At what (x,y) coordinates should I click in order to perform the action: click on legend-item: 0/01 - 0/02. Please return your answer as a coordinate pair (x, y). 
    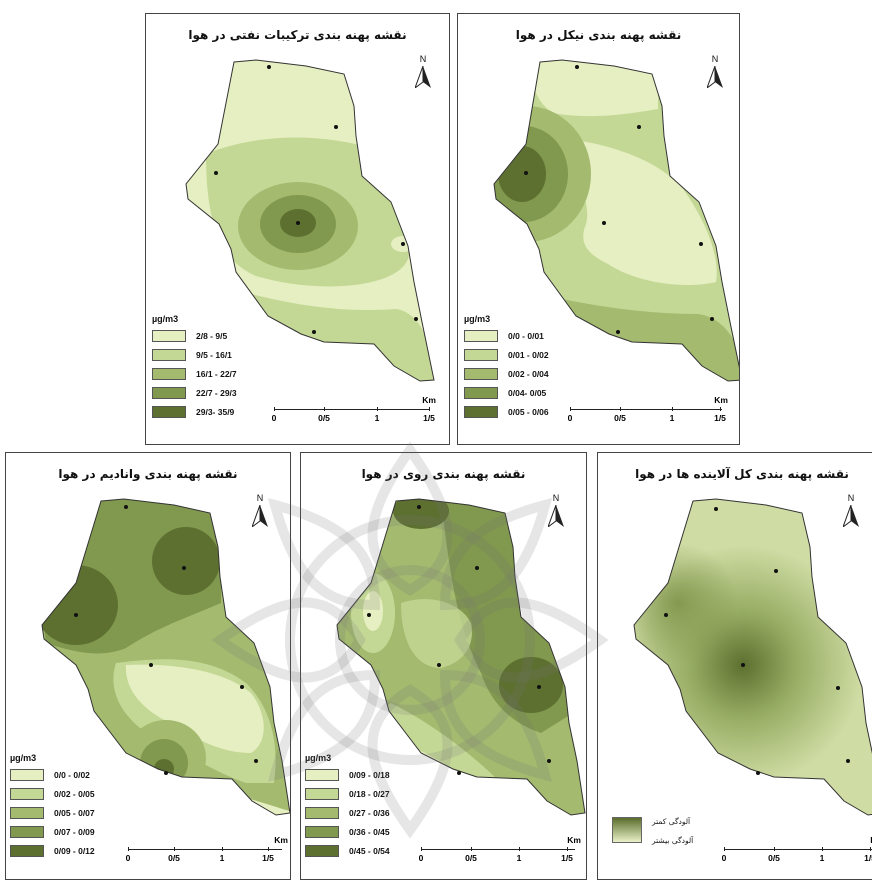
    Looking at the image, I should click on (506, 354).